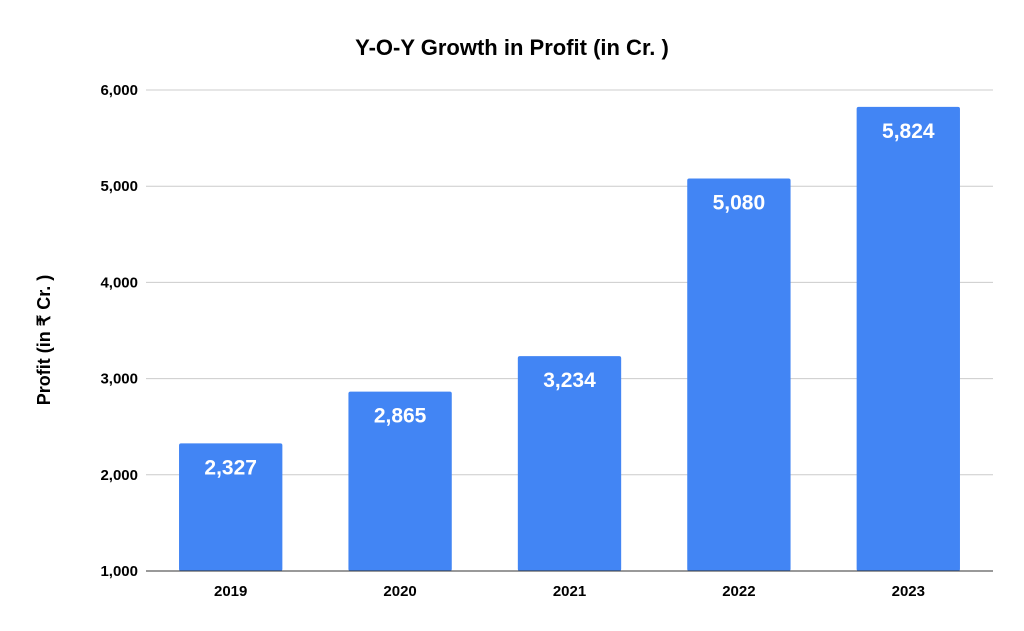  Describe the element at coordinates (399, 591) in the screenshot. I see `x-tick-label: 2020` at that location.